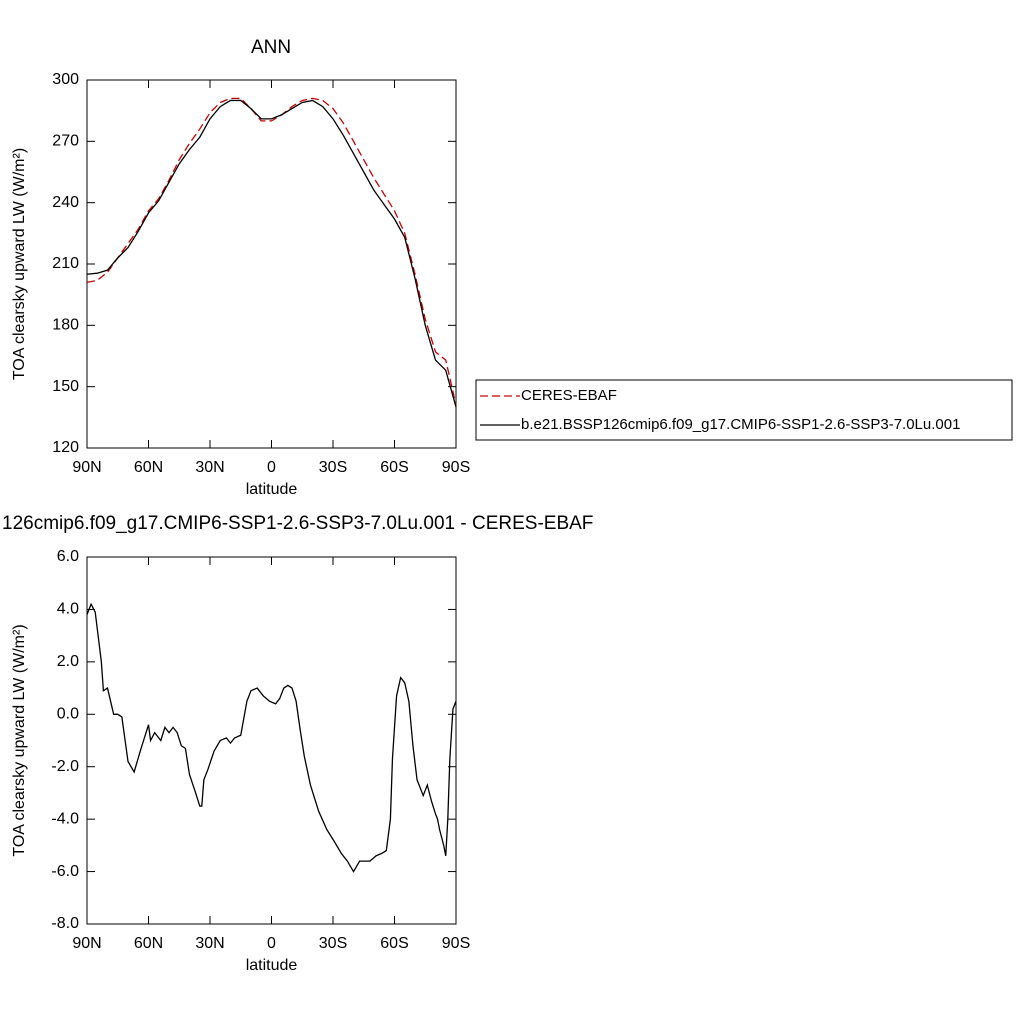  I want to click on legend-label: CERES-EBAF, so click(569, 395).